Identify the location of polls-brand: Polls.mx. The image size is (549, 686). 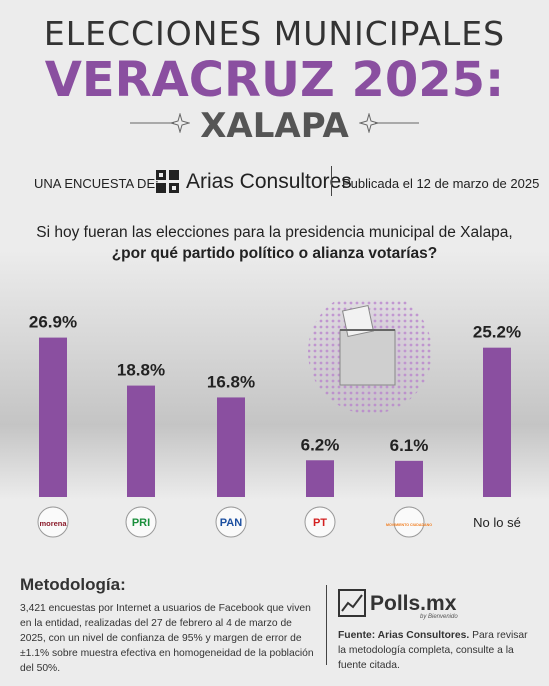
(413, 603).